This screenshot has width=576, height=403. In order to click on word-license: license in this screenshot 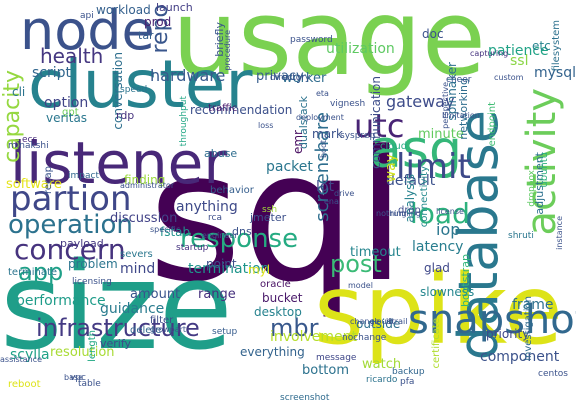, I will do `click(450, 211)`.